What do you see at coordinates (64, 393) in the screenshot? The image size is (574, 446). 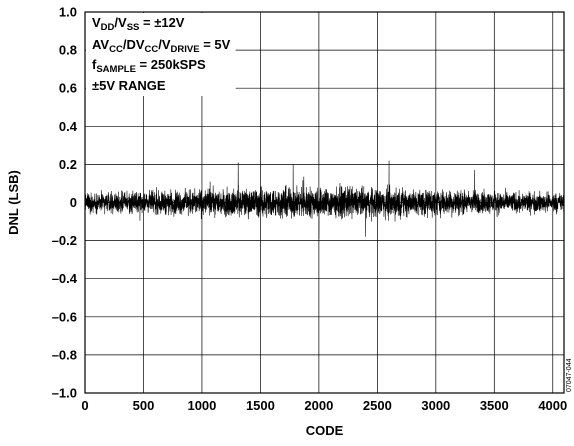 I see `y-tick-label: –1.0` at bounding box center [64, 393].